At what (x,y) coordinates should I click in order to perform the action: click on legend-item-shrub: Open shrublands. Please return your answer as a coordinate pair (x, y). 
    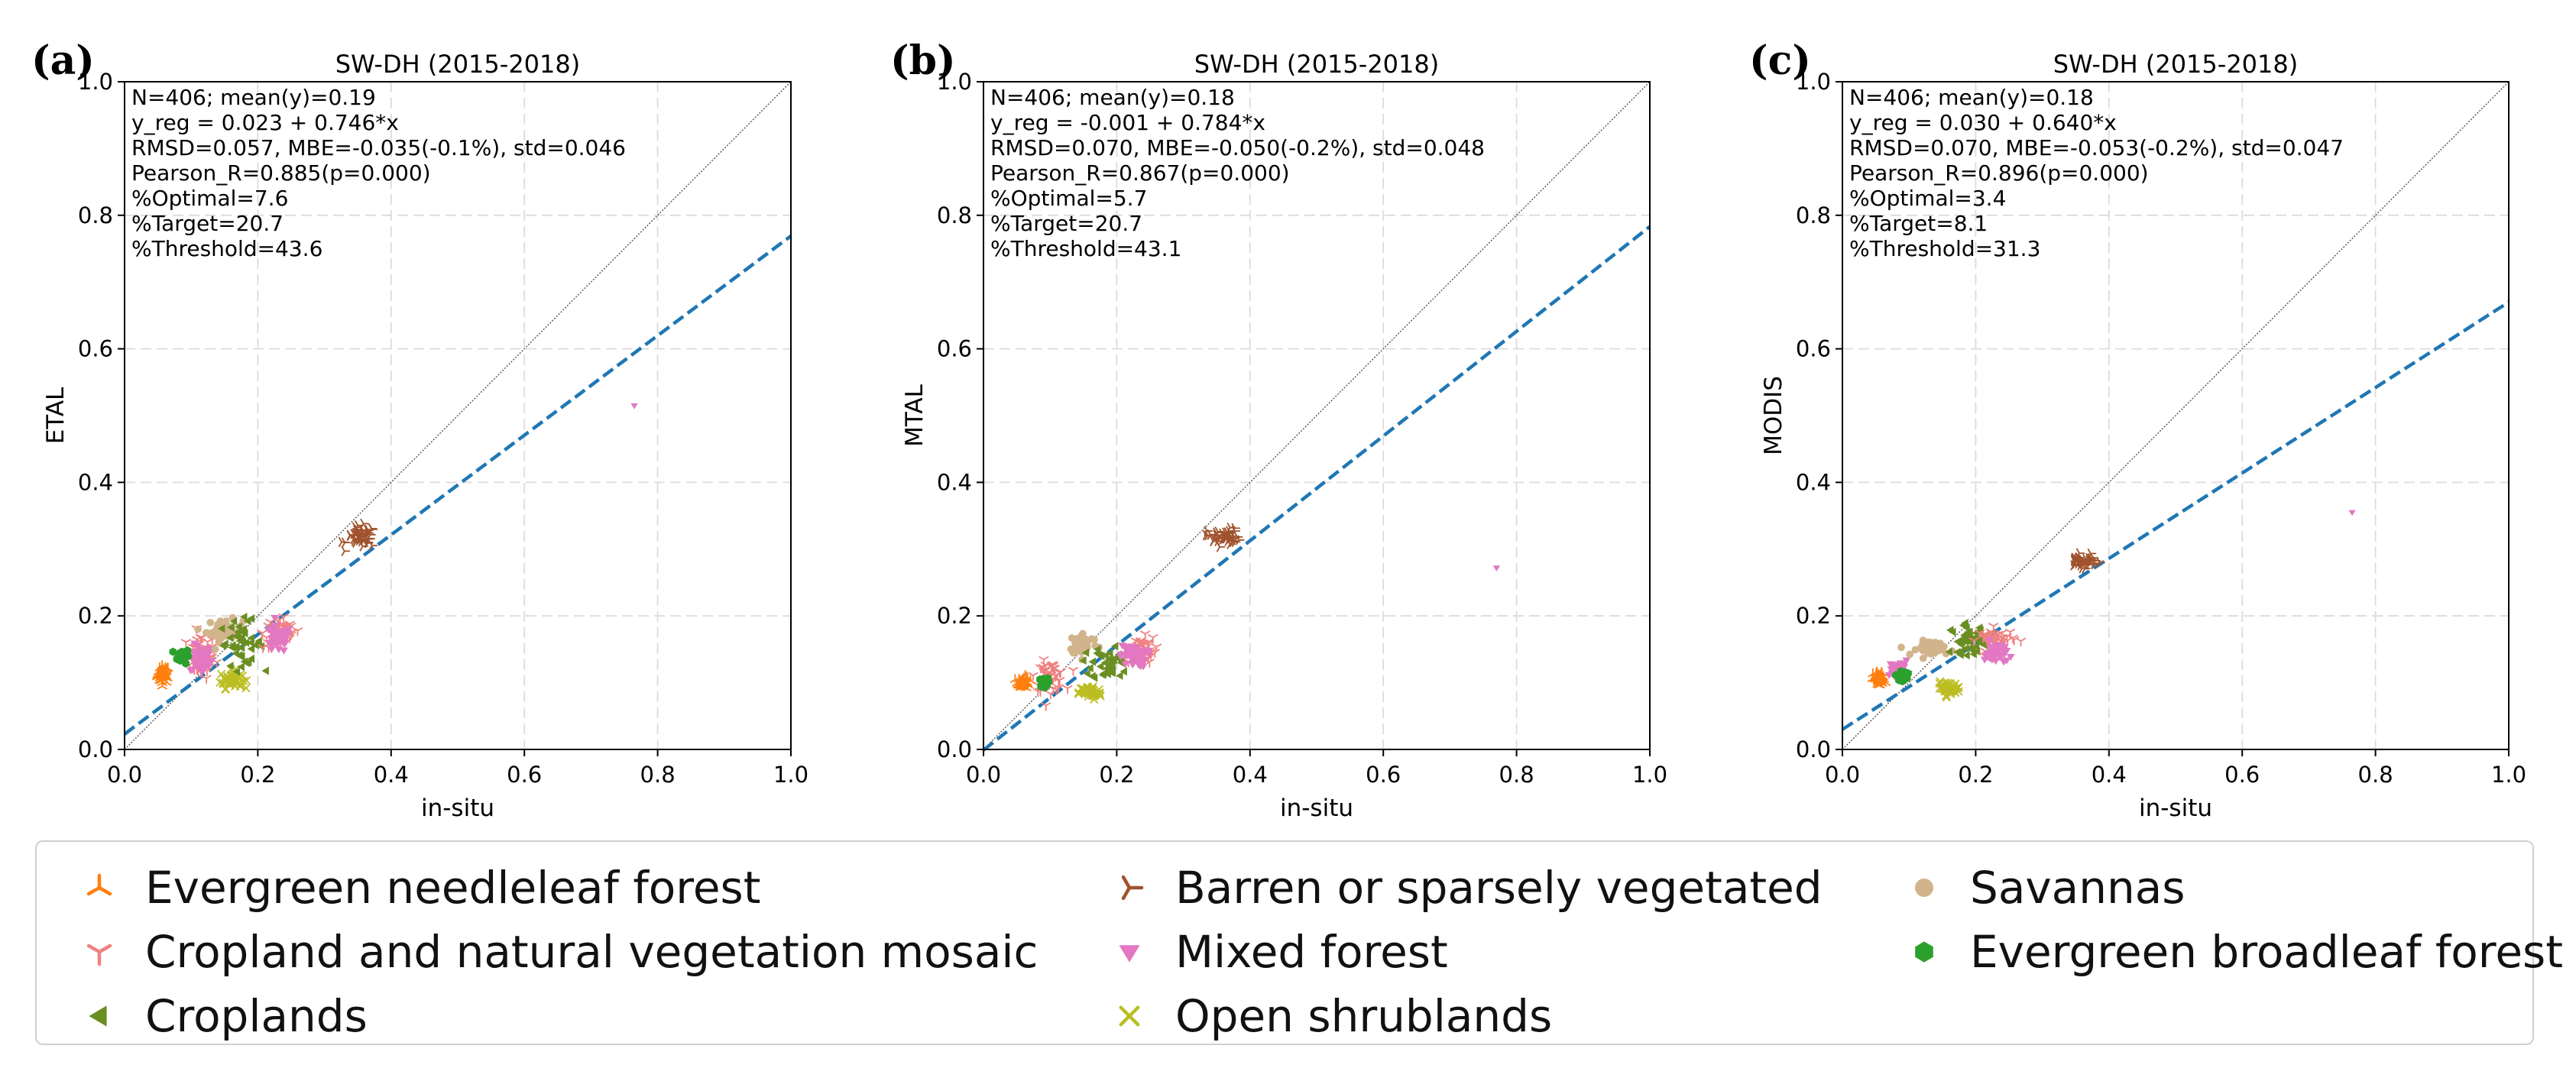
    Looking at the image, I should click on (1329, 1016).